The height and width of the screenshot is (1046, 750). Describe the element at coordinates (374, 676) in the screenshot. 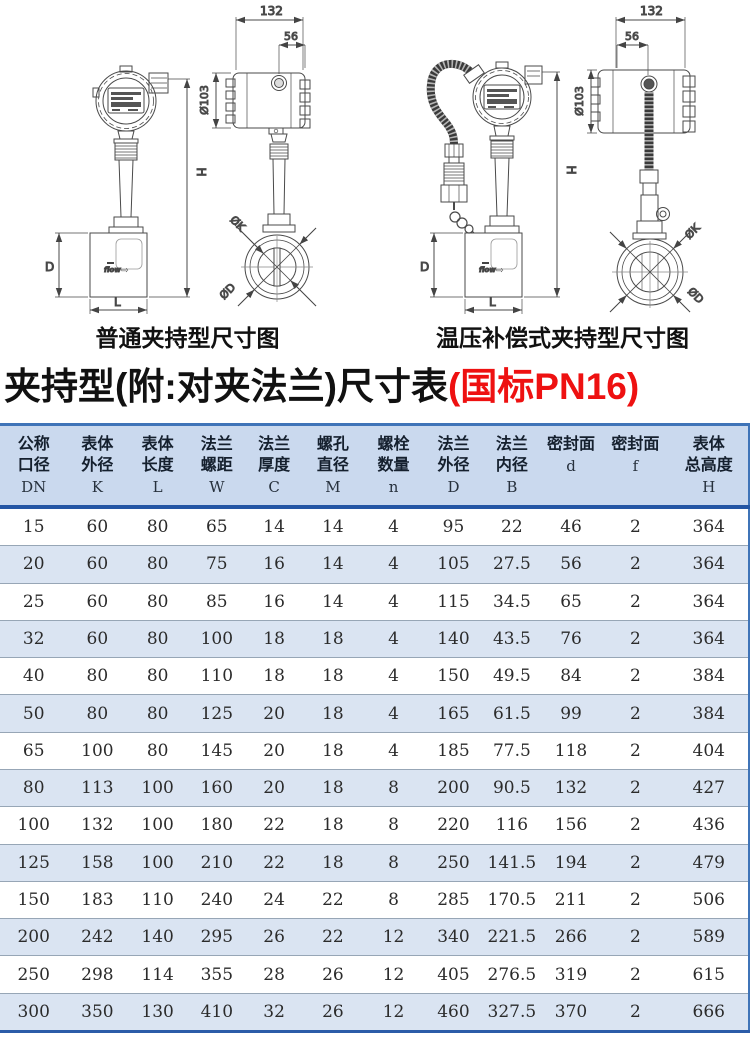

I see `table-row: 40 80 80 110 18 18 4 150 49.5 84 2 384` at that location.